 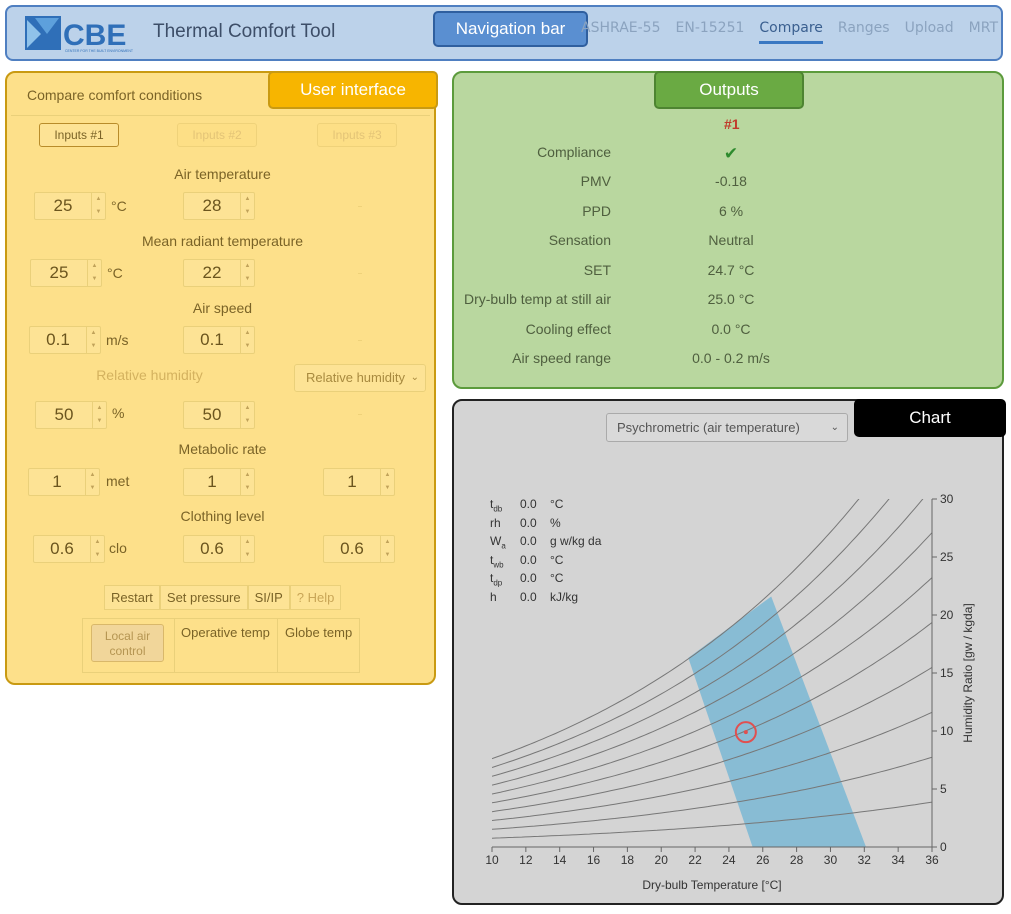 What do you see at coordinates (595, 181) in the screenshot?
I see `output-label: PMV` at bounding box center [595, 181].